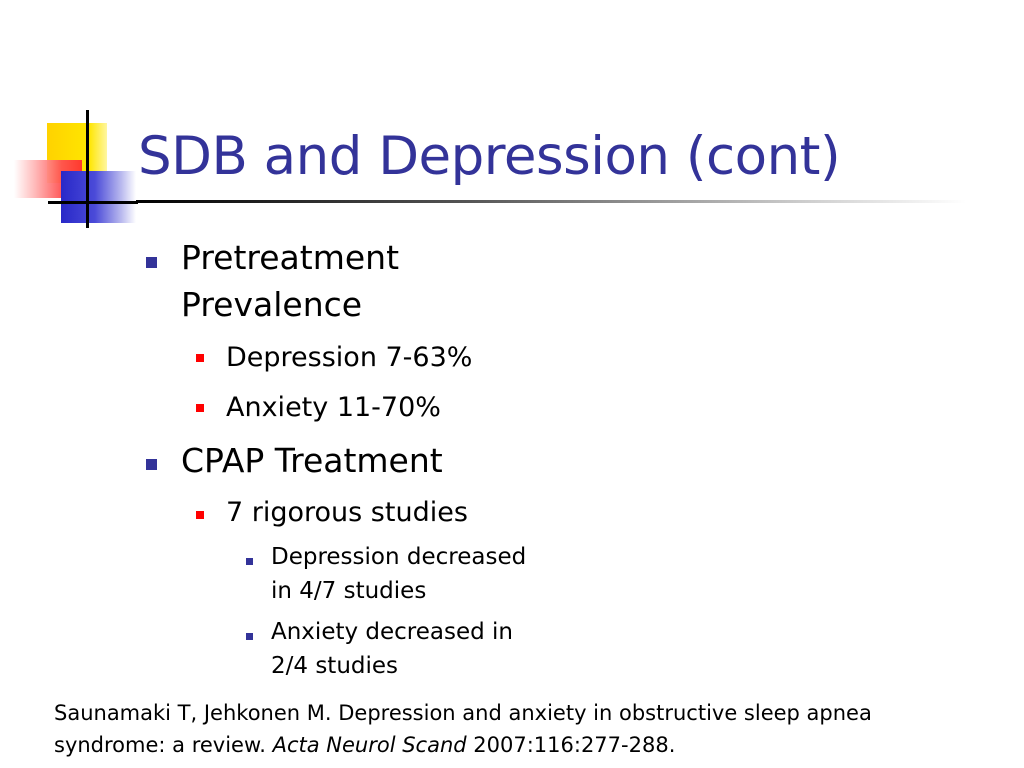  I want to click on bullet-rigorous-studies: 7 rigorous studies, so click(347, 512).